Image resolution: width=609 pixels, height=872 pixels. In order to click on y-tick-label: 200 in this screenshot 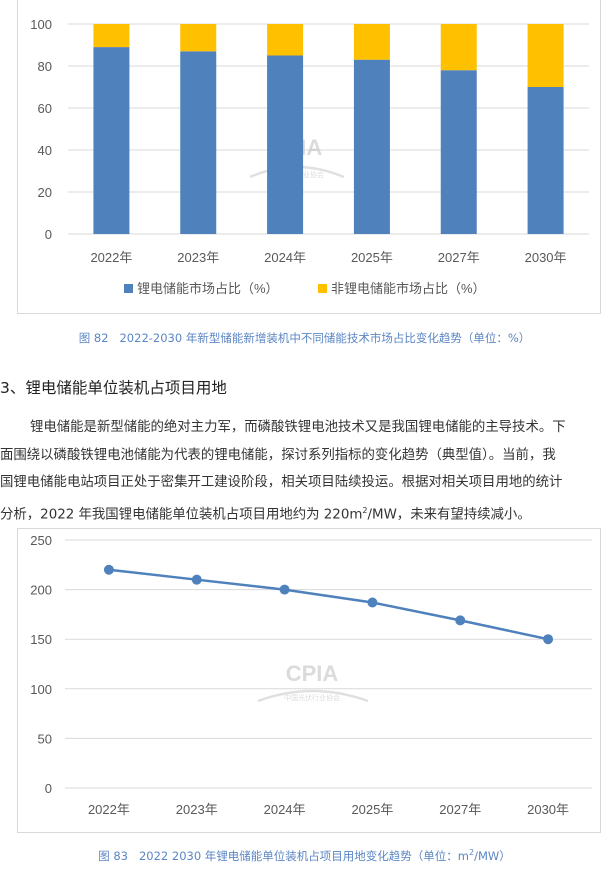, I will do `click(41, 590)`.